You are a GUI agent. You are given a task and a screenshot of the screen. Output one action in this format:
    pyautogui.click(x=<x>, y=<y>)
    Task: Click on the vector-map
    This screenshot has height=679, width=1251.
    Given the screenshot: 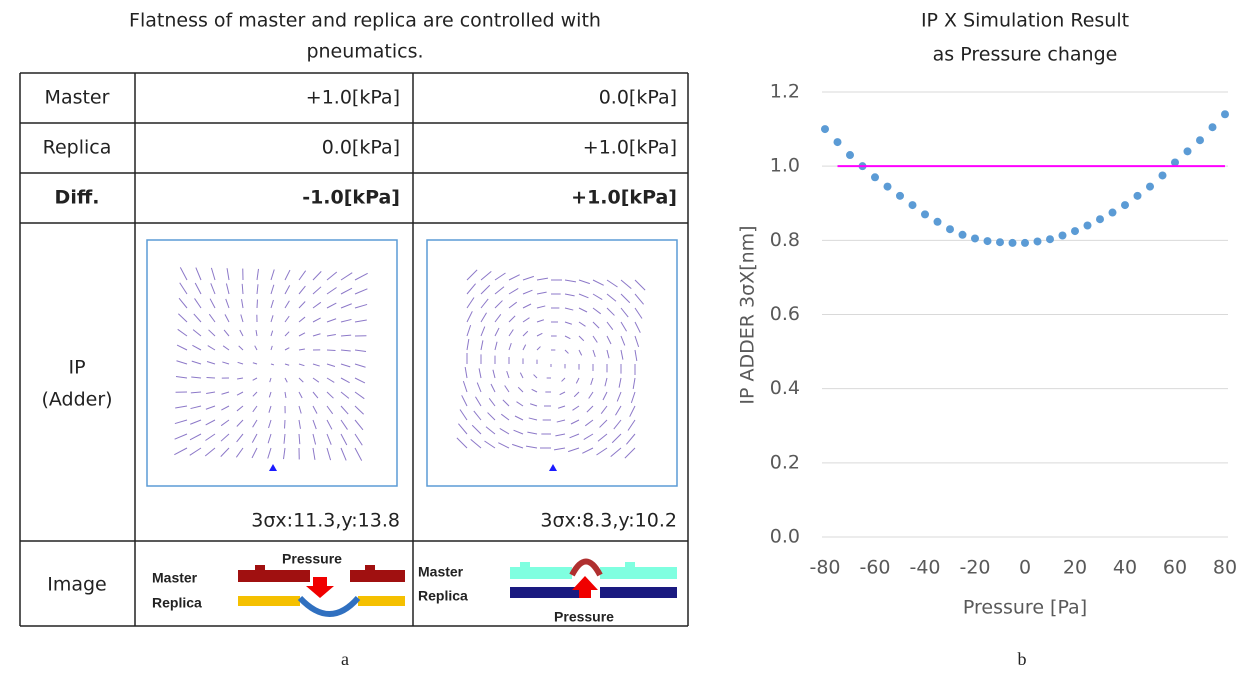 What is the action you would take?
    pyautogui.click(x=552, y=363)
    